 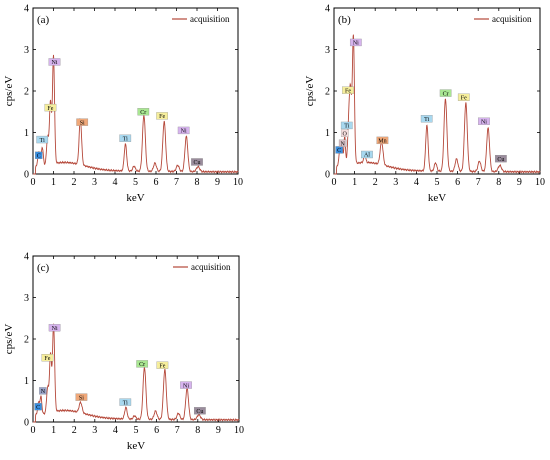 I want to click on panel-b-x-tick-label: 5, so click(x=437, y=182).